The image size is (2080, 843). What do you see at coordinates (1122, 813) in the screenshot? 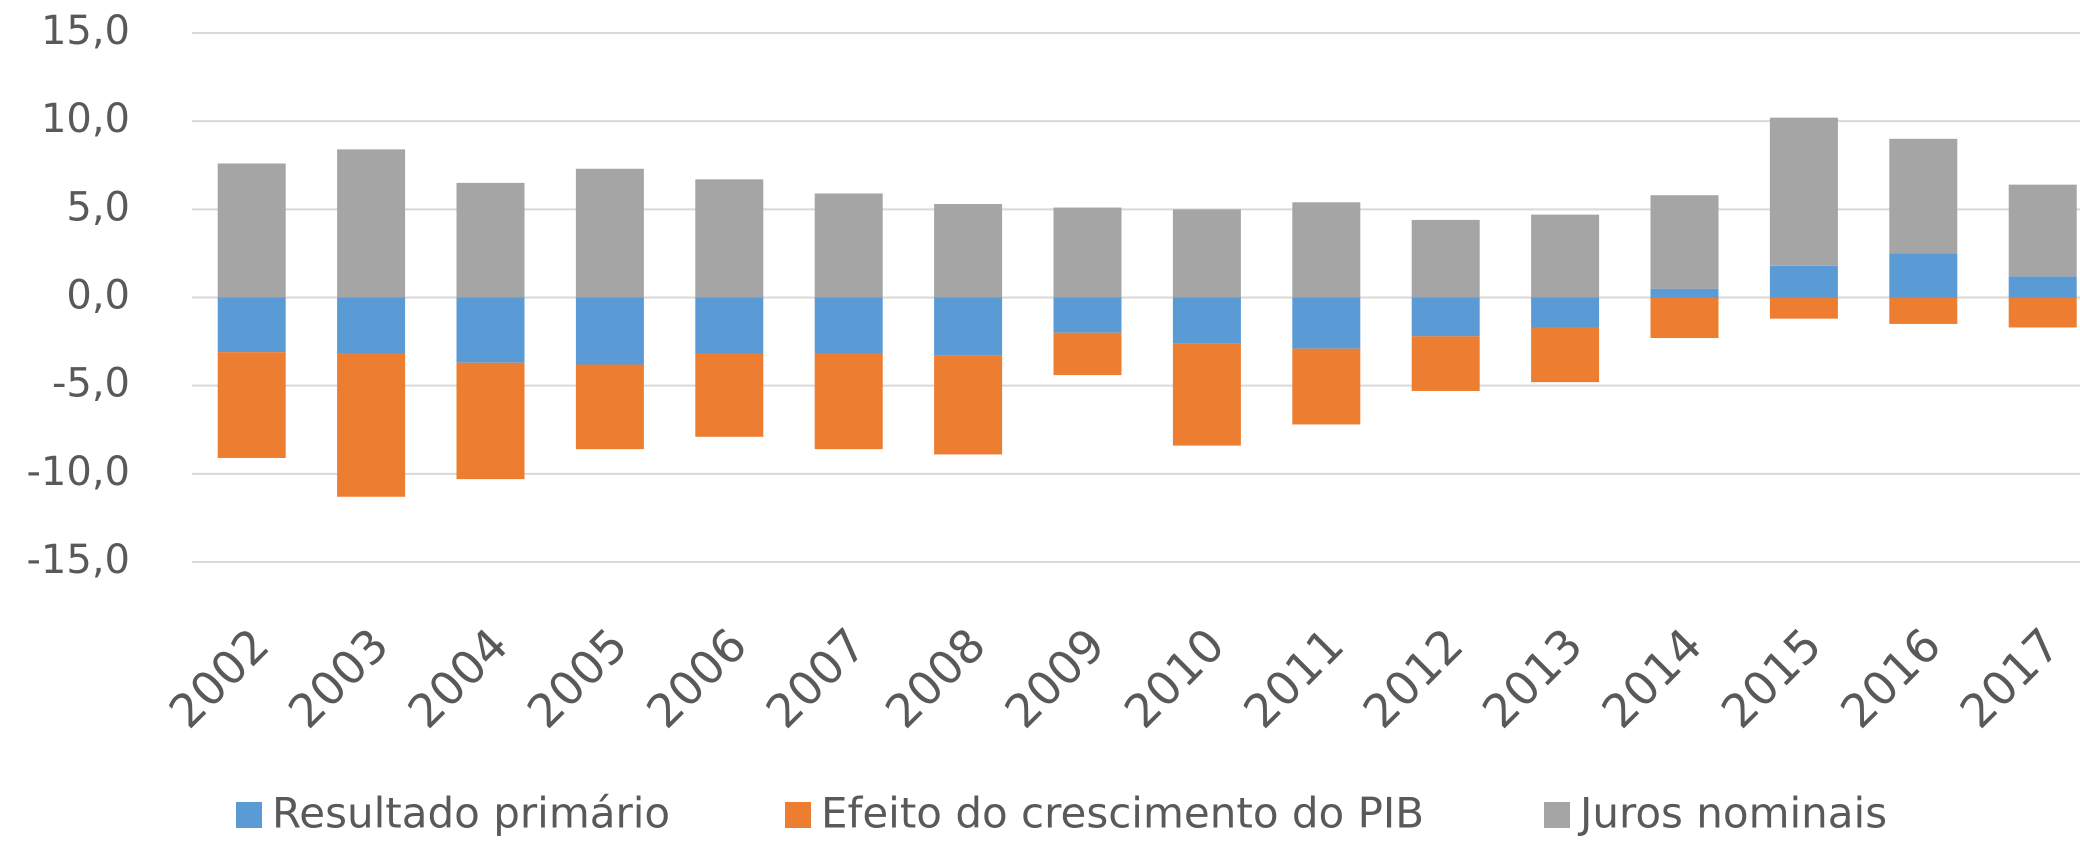
I see `legend-label: Efeito do crescimento do PIB` at bounding box center [1122, 813].